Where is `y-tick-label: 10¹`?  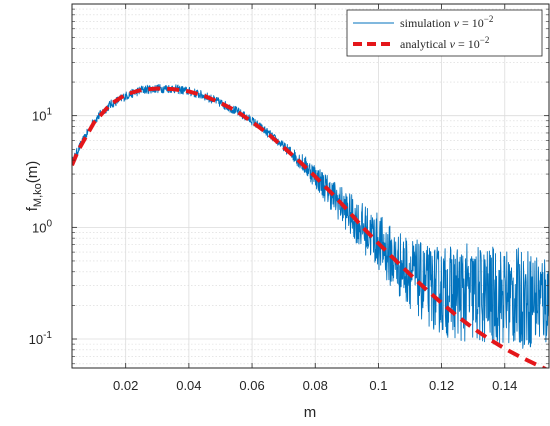
y-tick-label: 10¹ is located at coordinates (42, 115).